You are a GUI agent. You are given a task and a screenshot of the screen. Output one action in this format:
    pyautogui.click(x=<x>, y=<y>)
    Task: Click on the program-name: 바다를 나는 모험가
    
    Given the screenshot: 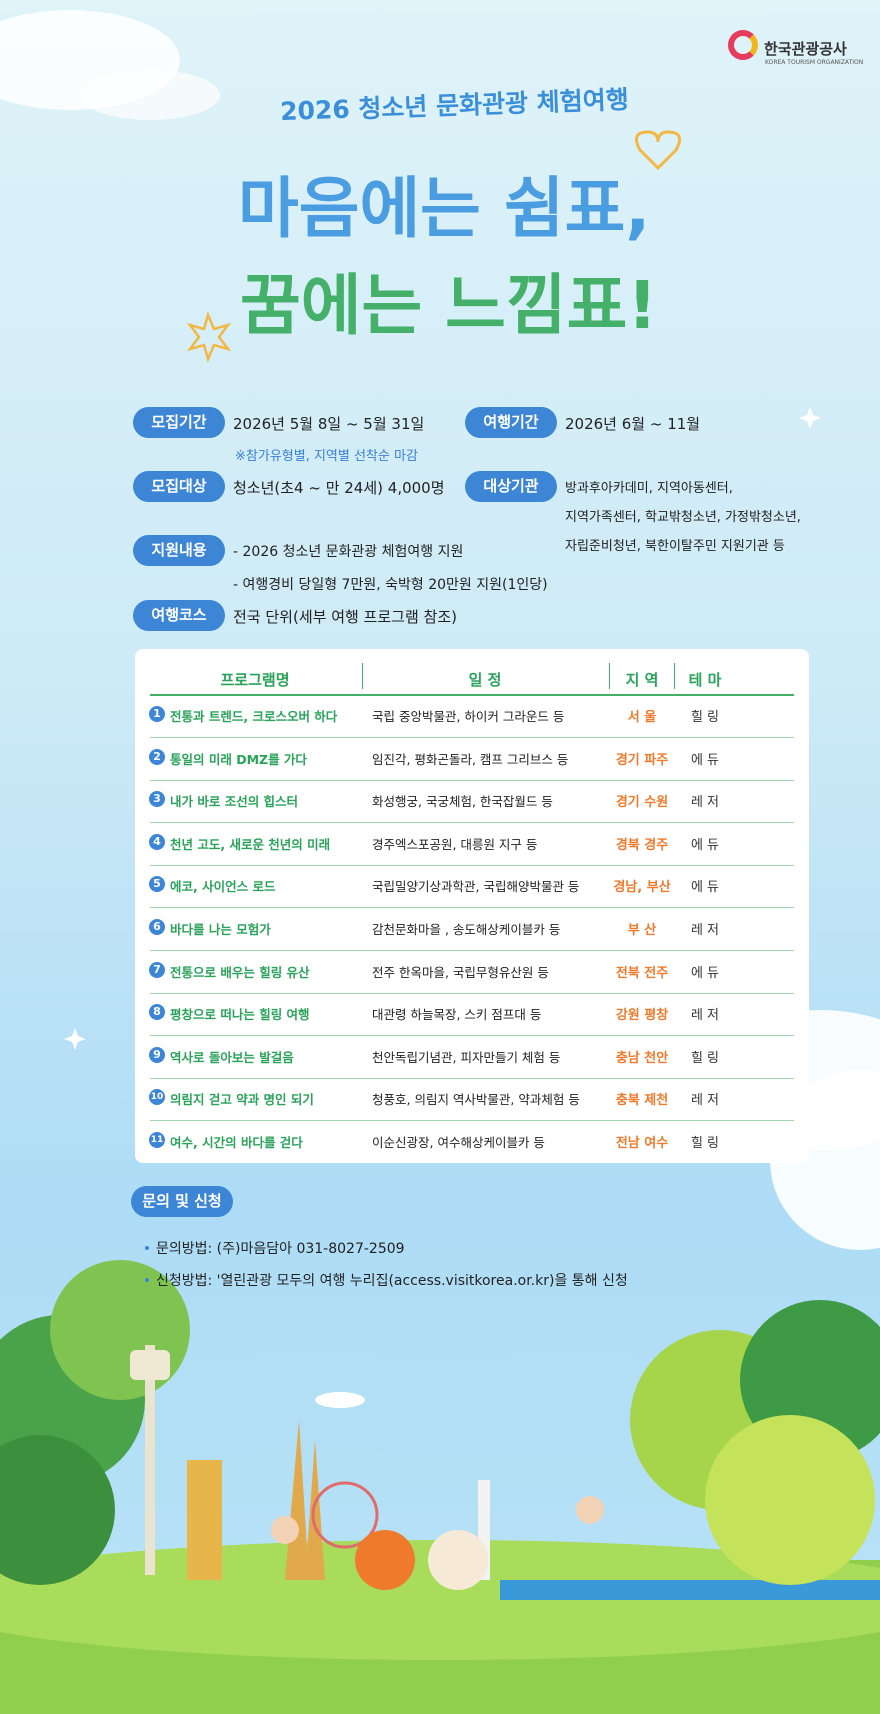 What is the action you would take?
    pyautogui.click(x=220, y=929)
    